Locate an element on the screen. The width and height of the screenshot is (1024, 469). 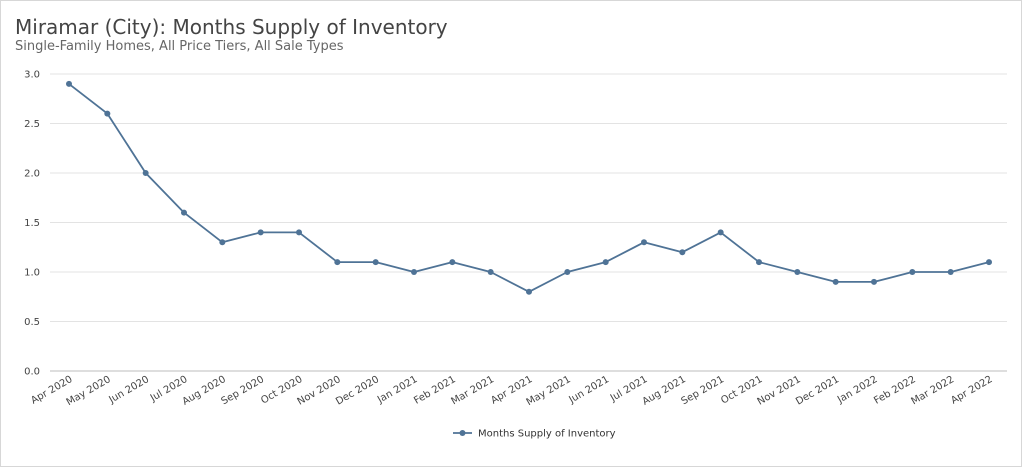
x-tick-label: Aug 2021 is located at coordinates (664, 391).